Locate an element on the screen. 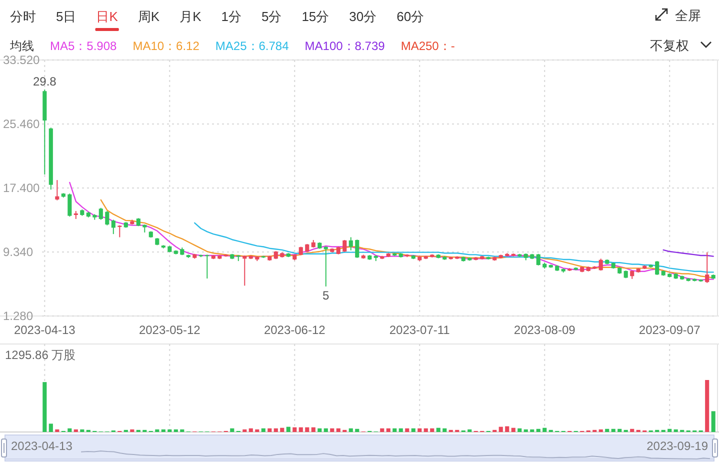  category-label: 15分 is located at coordinates (316, 16).